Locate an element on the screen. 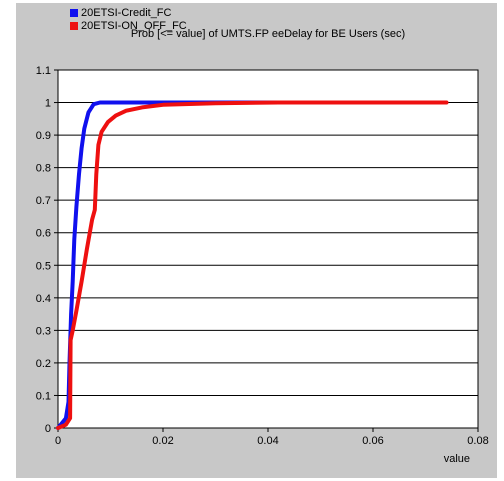  legend-label-onoff: 20ETSI-ON_OFF_FC is located at coordinates (134, 26).